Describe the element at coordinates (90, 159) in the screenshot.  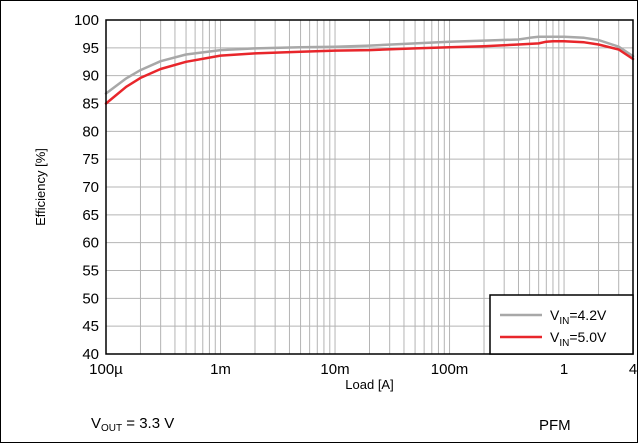
I see `y-tick-label: 75` at that location.